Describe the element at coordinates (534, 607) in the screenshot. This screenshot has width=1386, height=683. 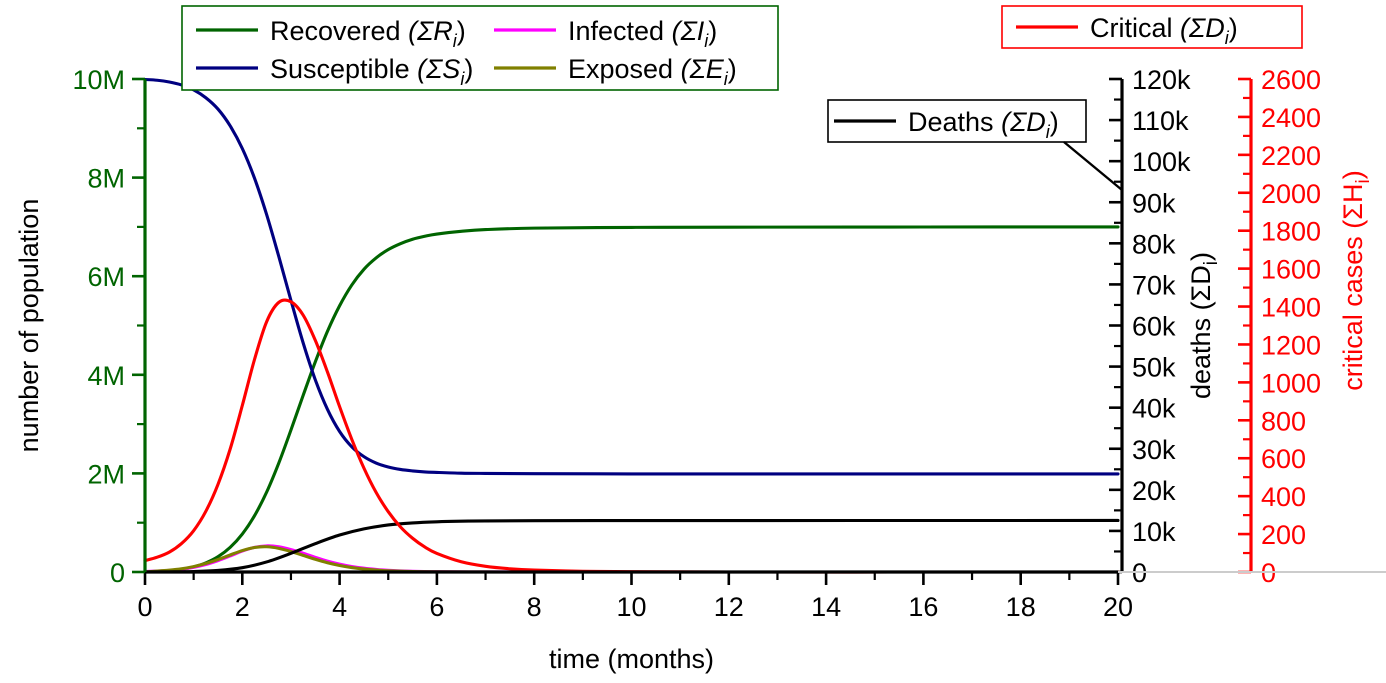
I see `x-axis-tick-label: 8` at that location.